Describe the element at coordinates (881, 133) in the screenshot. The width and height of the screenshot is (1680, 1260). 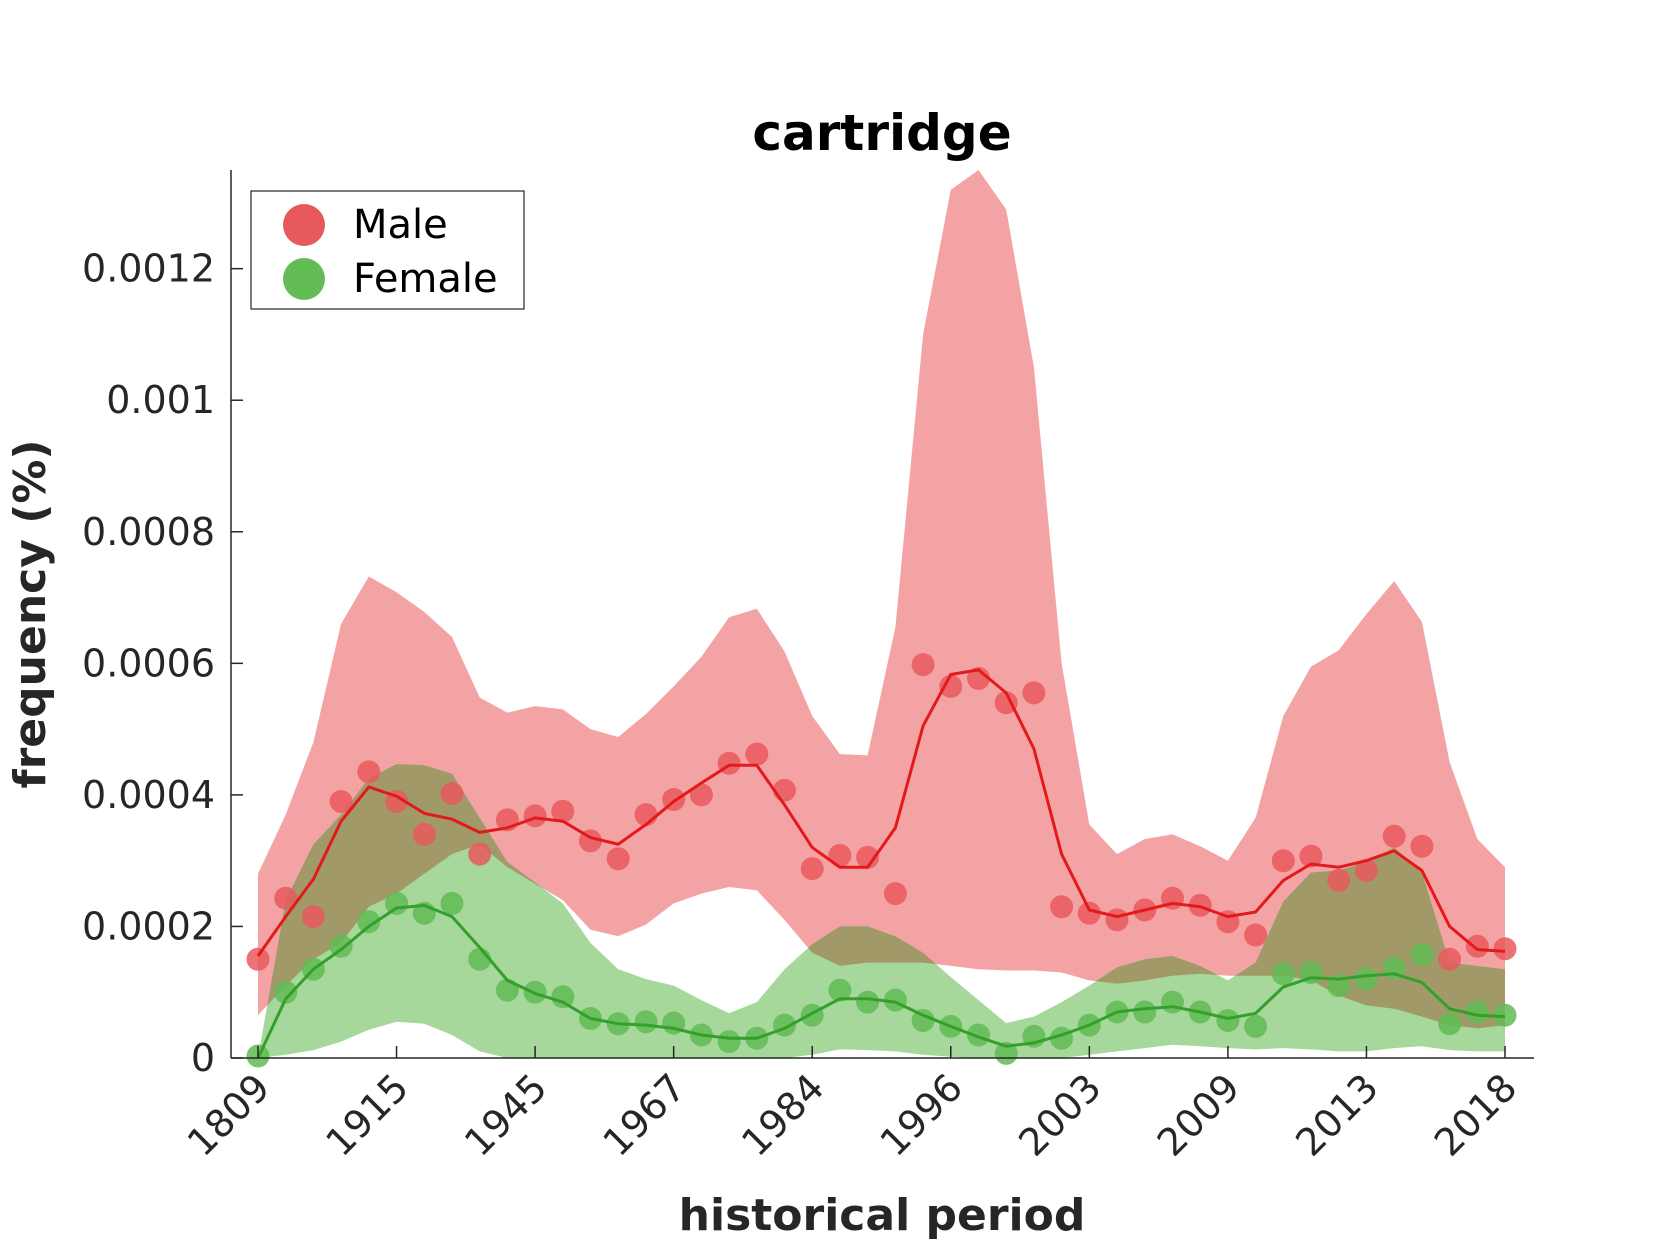
I see `chart-title: cartridge` at that location.